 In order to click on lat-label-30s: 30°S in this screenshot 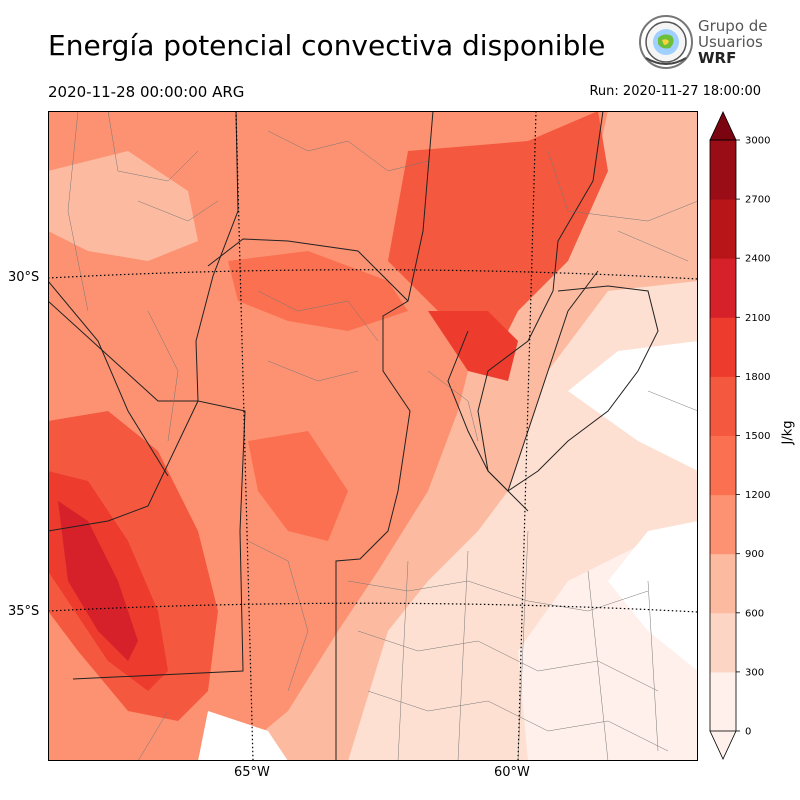, I will do `click(24, 277)`.